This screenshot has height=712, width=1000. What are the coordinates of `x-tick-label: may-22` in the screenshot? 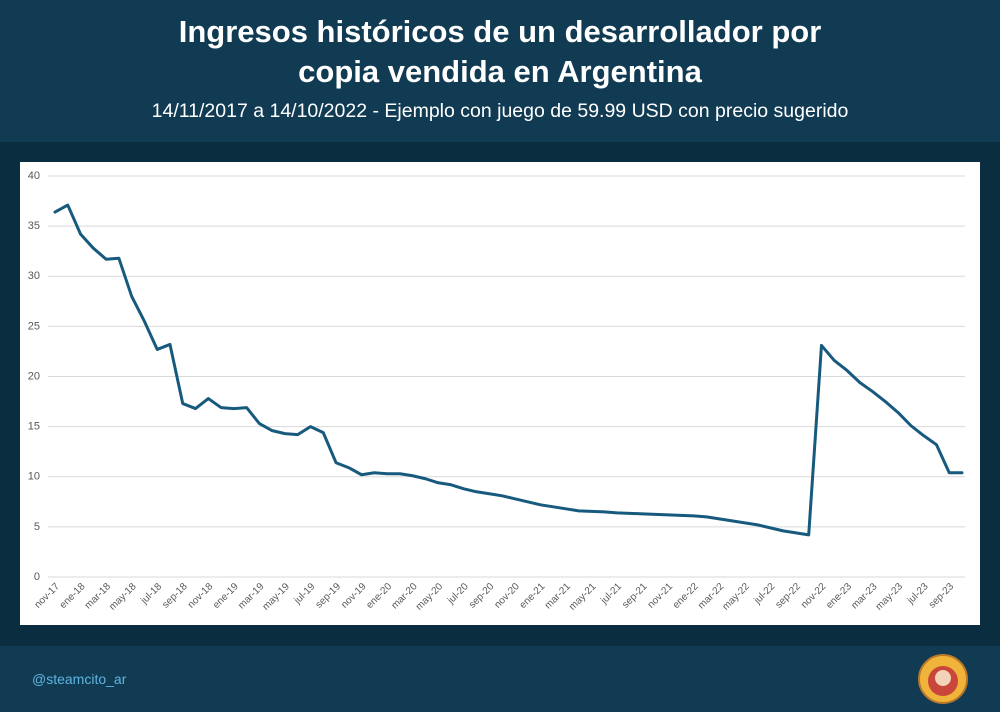 It's located at (736, 597).